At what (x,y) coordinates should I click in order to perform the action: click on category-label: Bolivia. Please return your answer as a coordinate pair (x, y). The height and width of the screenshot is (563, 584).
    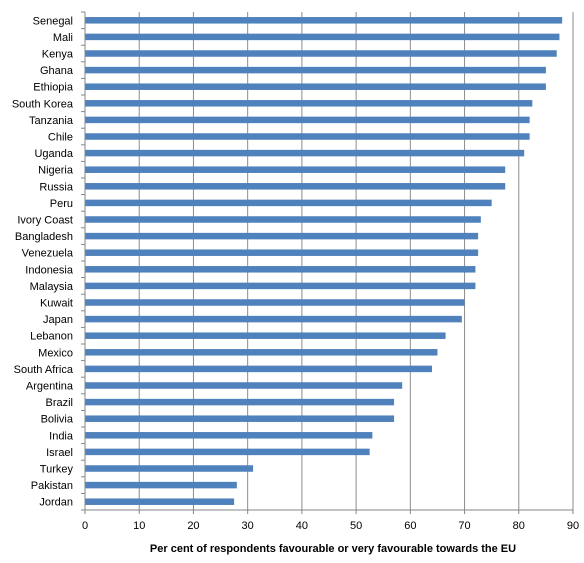
    Looking at the image, I should click on (57, 420).